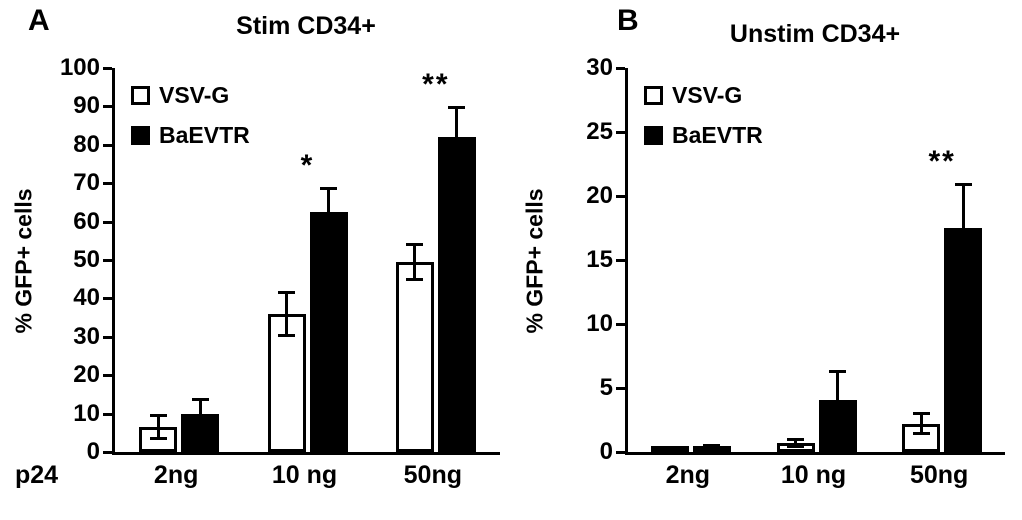 The height and width of the screenshot is (520, 1022). What do you see at coordinates (86, 298) in the screenshot?
I see `y-tick-label: 40` at bounding box center [86, 298].